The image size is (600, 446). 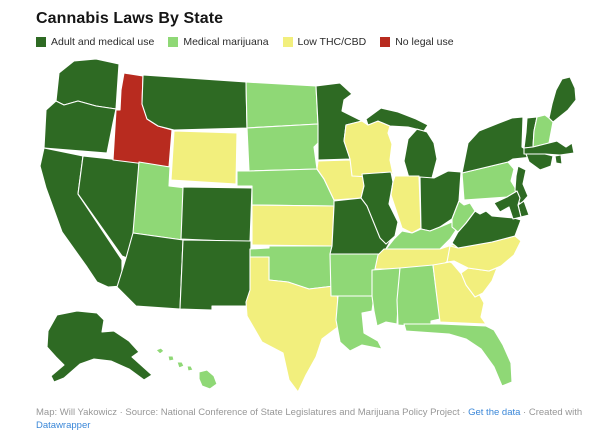 What do you see at coordinates (285, 187) in the screenshot?
I see `state-ne: Nebraska` at bounding box center [285, 187].